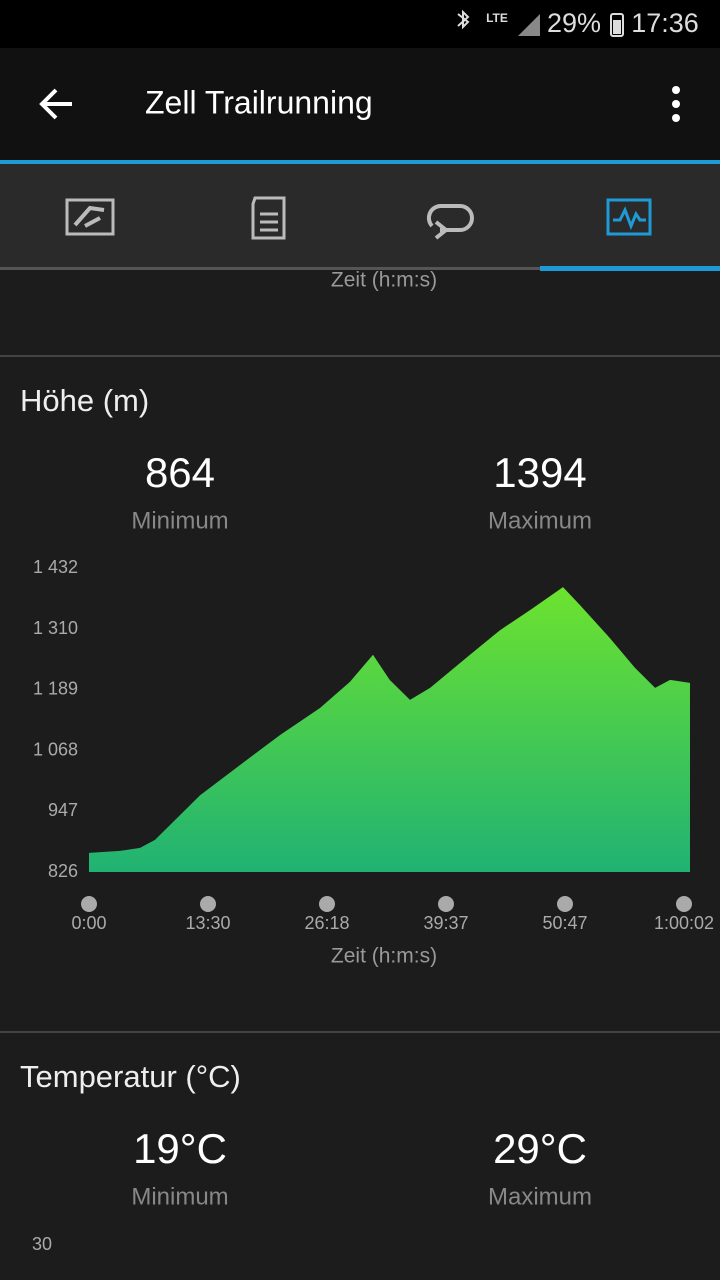 This screenshot has width=720, height=1280. Describe the element at coordinates (55, 567) in the screenshot. I see `y-tick-label: 1 432` at that location.